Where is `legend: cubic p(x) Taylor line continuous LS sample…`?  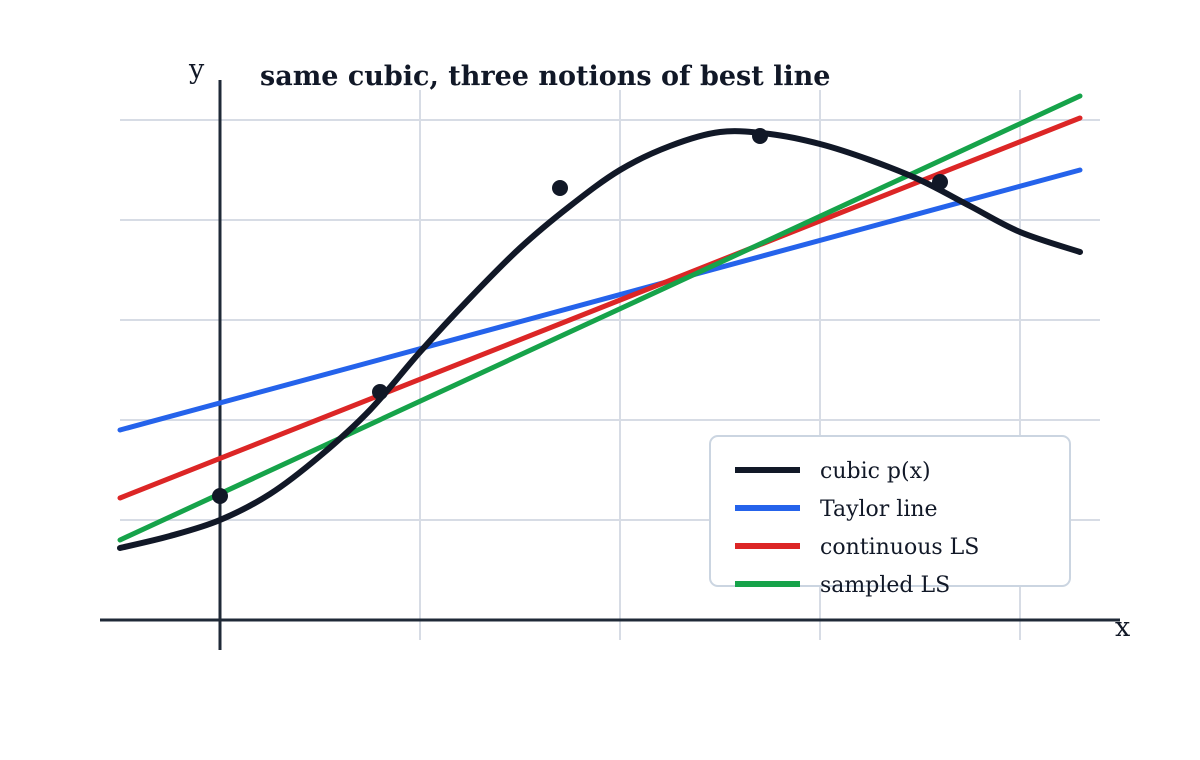 legend: cubic p(x) Taylor line continuous LS sample… is located at coordinates (890, 516).